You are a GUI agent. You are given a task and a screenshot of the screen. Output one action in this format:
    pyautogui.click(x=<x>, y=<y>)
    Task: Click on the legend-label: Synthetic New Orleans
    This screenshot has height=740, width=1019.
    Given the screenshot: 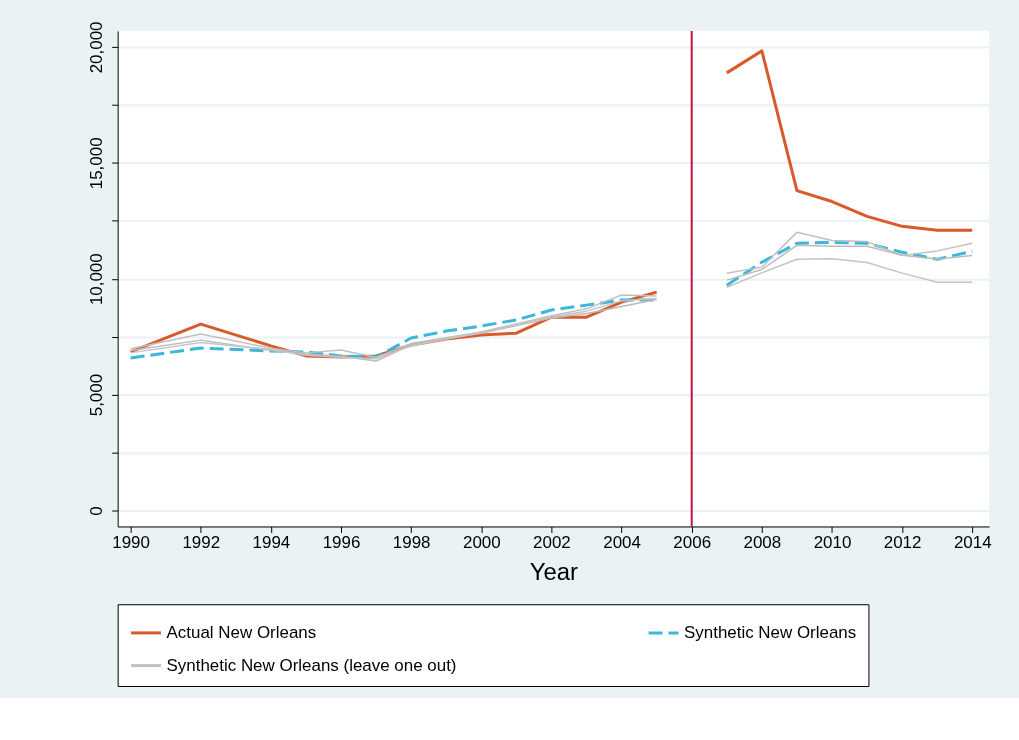 What is the action you would take?
    pyautogui.click(x=770, y=632)
    